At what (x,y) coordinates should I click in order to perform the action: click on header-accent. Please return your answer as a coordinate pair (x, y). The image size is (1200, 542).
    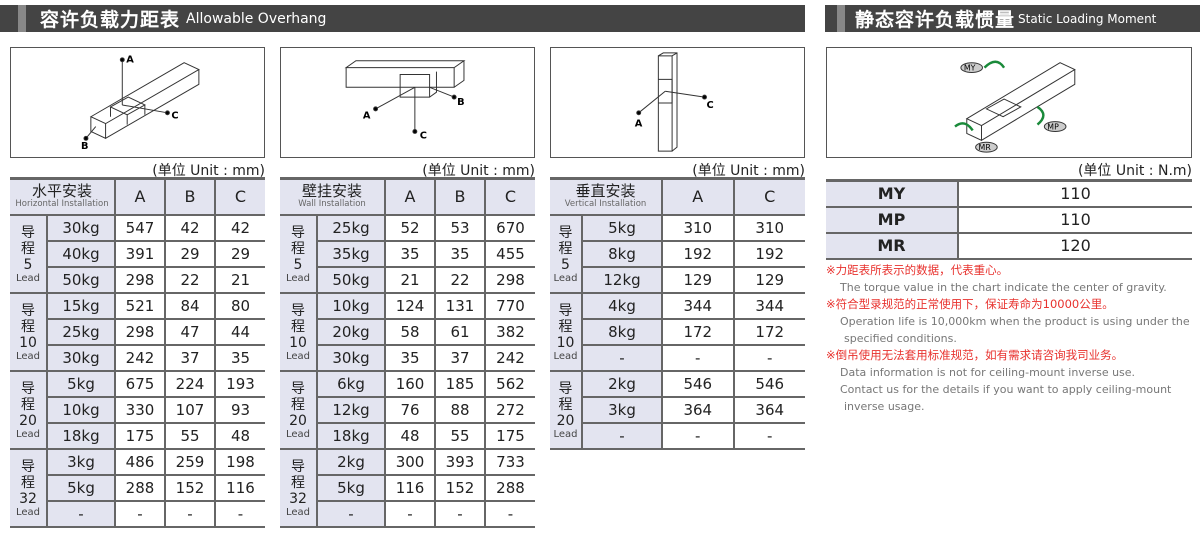
    Looking at the image, I should click on (841, 18).